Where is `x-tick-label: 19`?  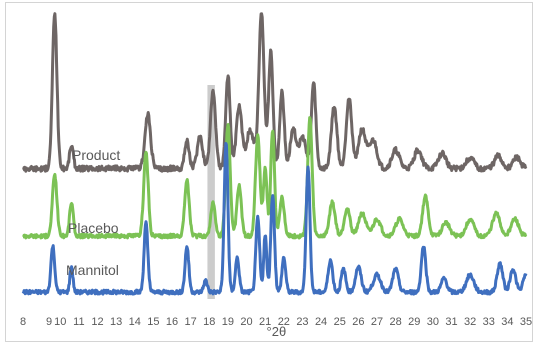
x-tick-label: 19 is located at coordinates (228, 322).